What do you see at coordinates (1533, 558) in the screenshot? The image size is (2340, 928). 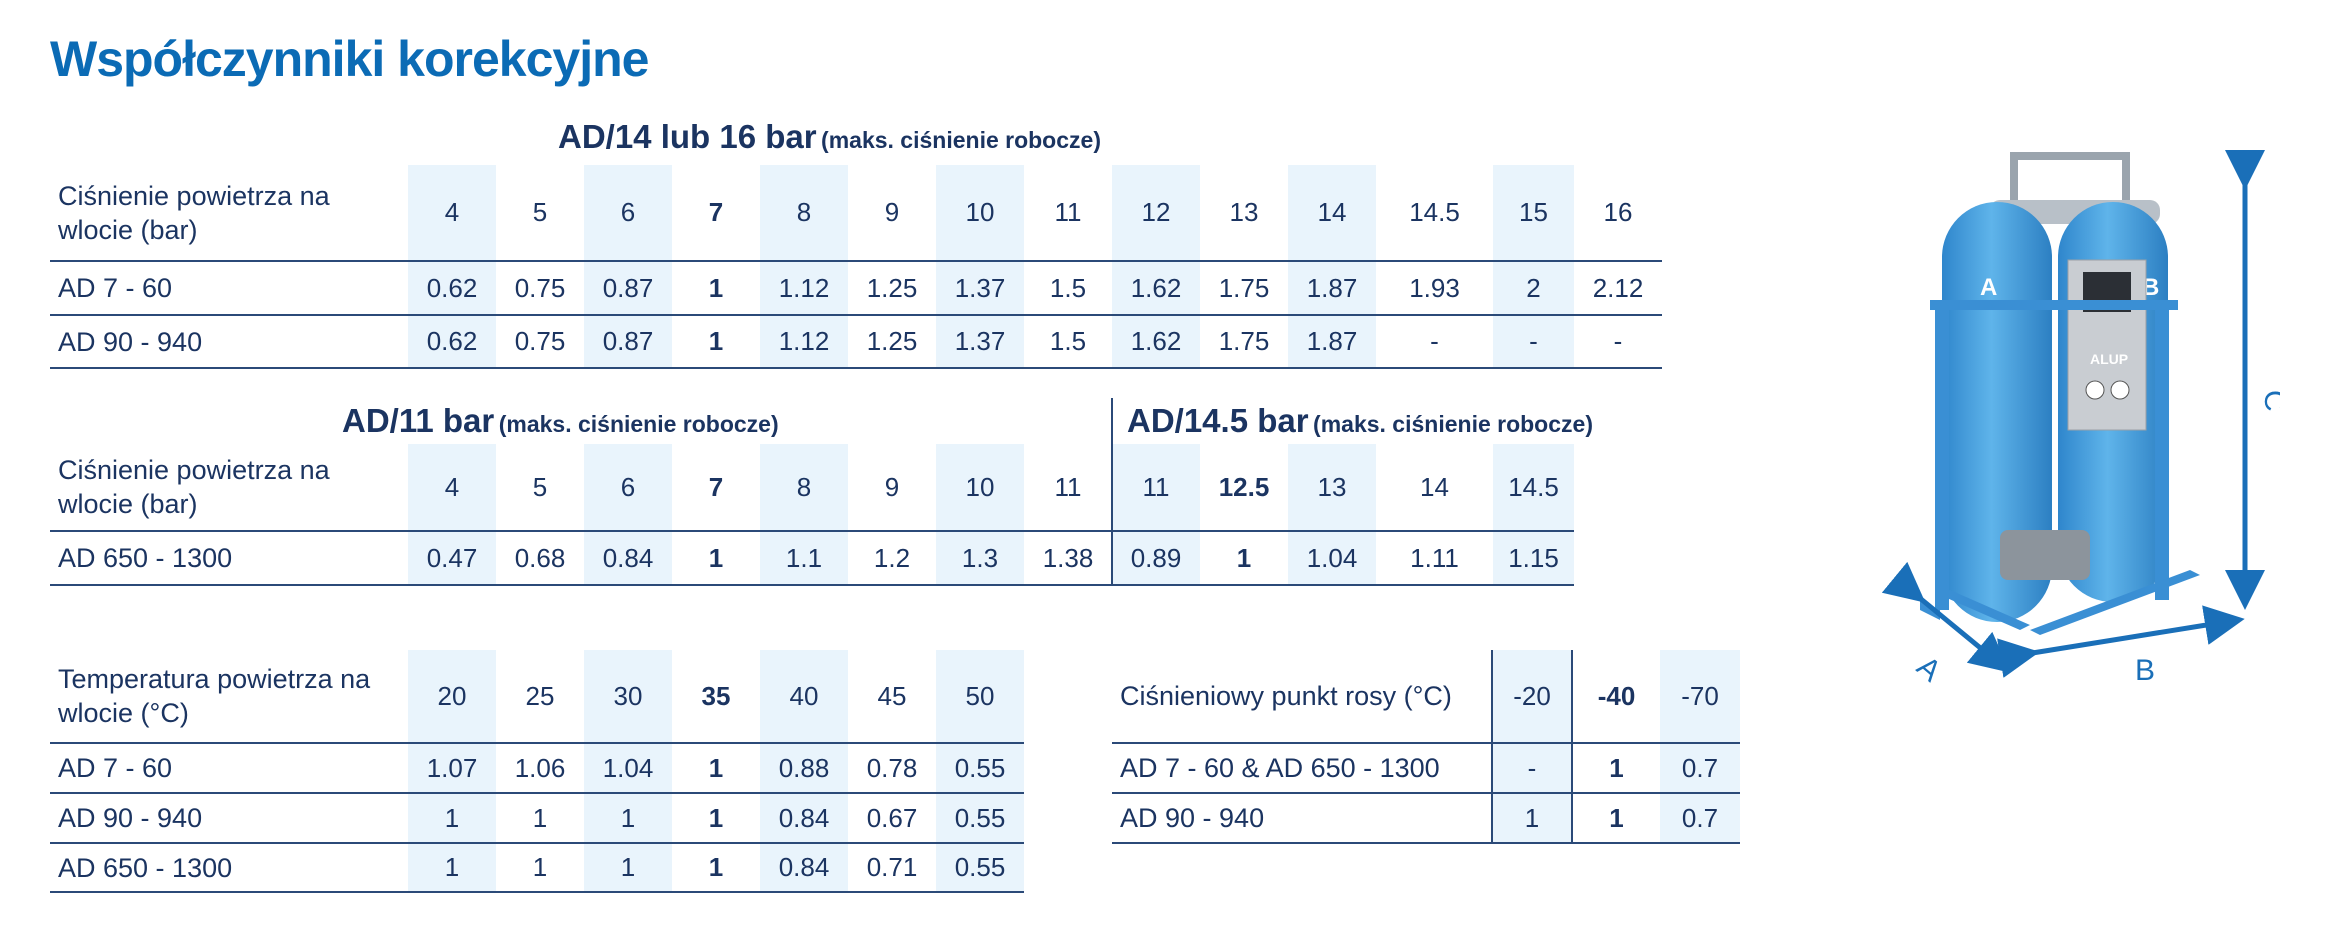 I see `value-cell: 1.15` at bounding box center [1533, 558].